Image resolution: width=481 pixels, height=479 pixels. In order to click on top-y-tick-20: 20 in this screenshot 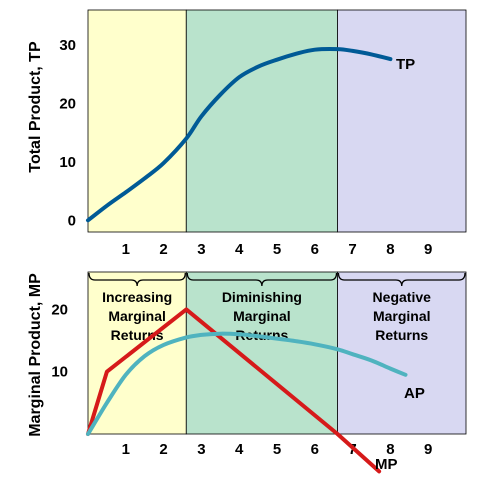, I will do `click(67, 103)`.